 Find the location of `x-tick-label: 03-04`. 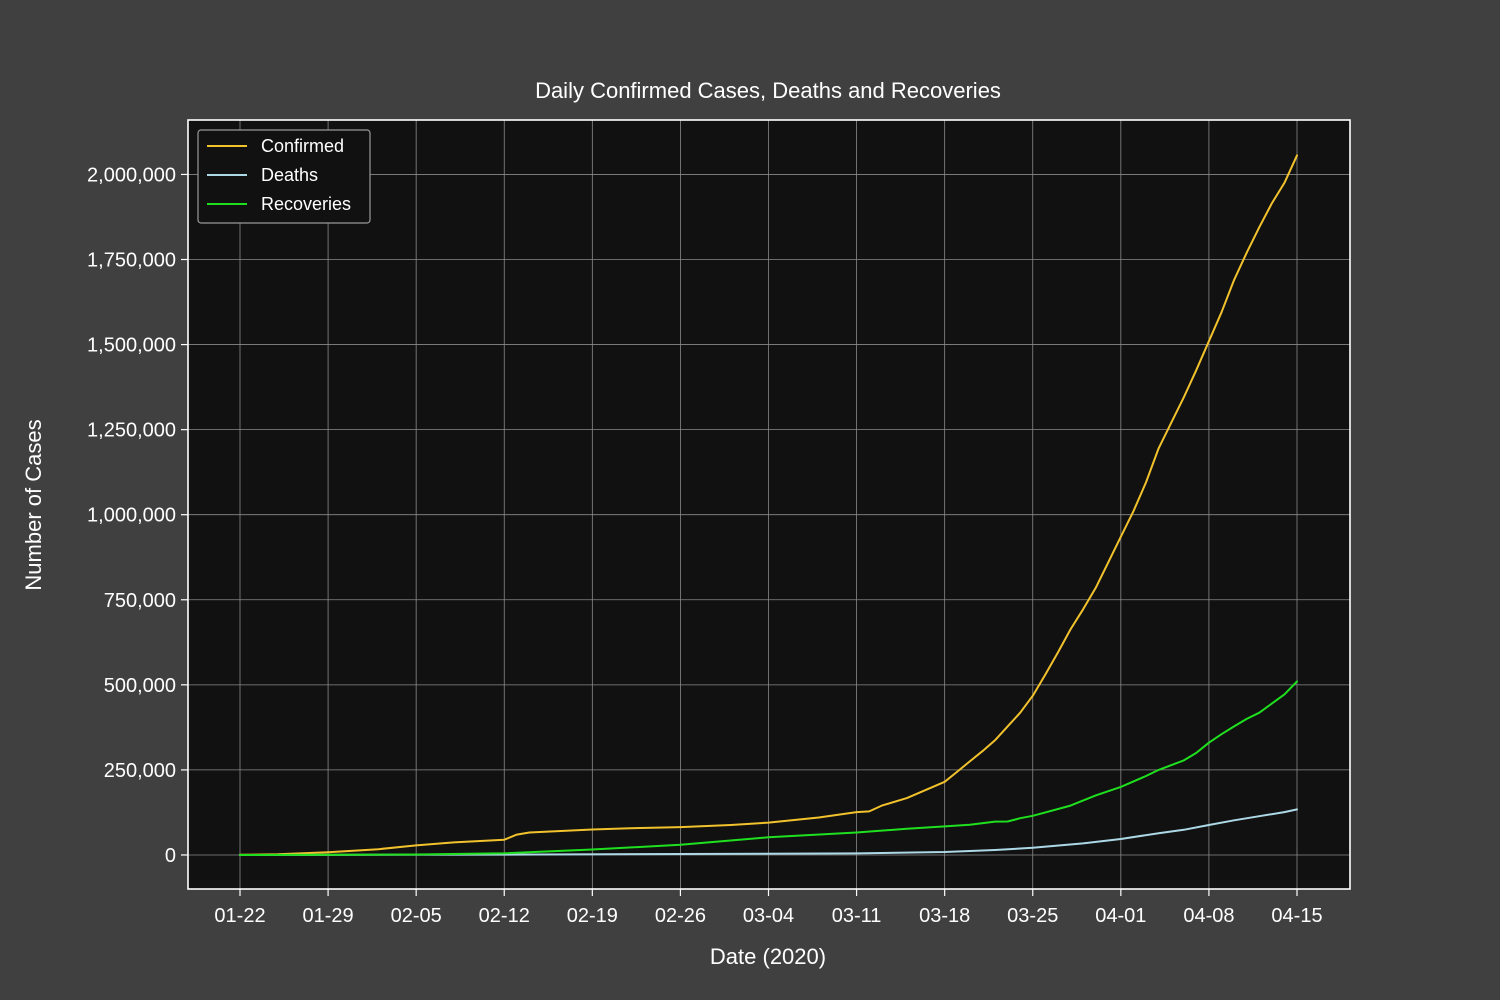

x-tick-label: 03-04 is located at coordinates (768, 916).